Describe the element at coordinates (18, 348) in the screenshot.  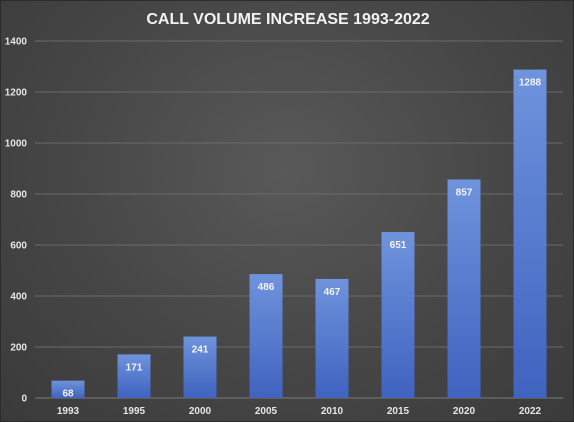
I see `y-tick-label: 200` at that location.